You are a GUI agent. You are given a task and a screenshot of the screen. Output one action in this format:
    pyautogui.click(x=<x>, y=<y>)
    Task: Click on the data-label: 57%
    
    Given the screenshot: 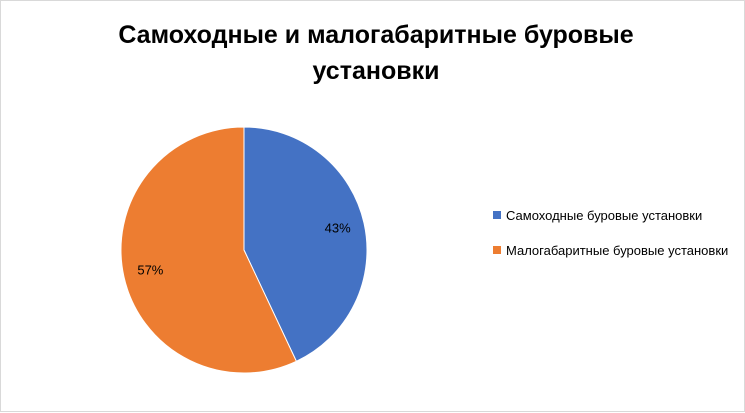 What is the action you would take?
    pyautogui.click(x=150, y=269)
    